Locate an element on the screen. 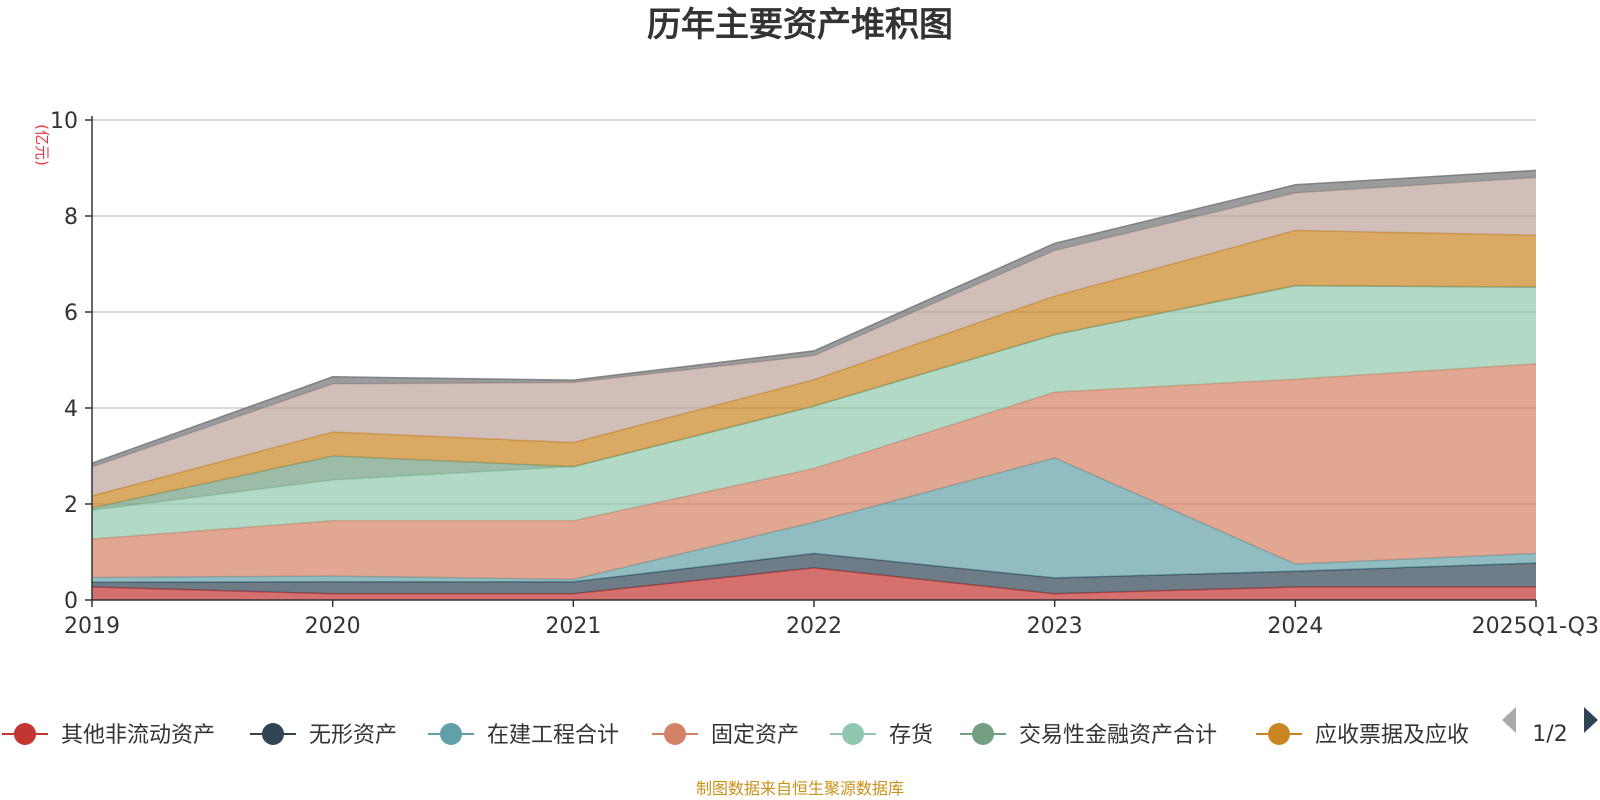 The height and width of the screenshot is (800, 1600). x-tick-label-6: 2025Q1-Q3 is located at coordinates (1535, 626).